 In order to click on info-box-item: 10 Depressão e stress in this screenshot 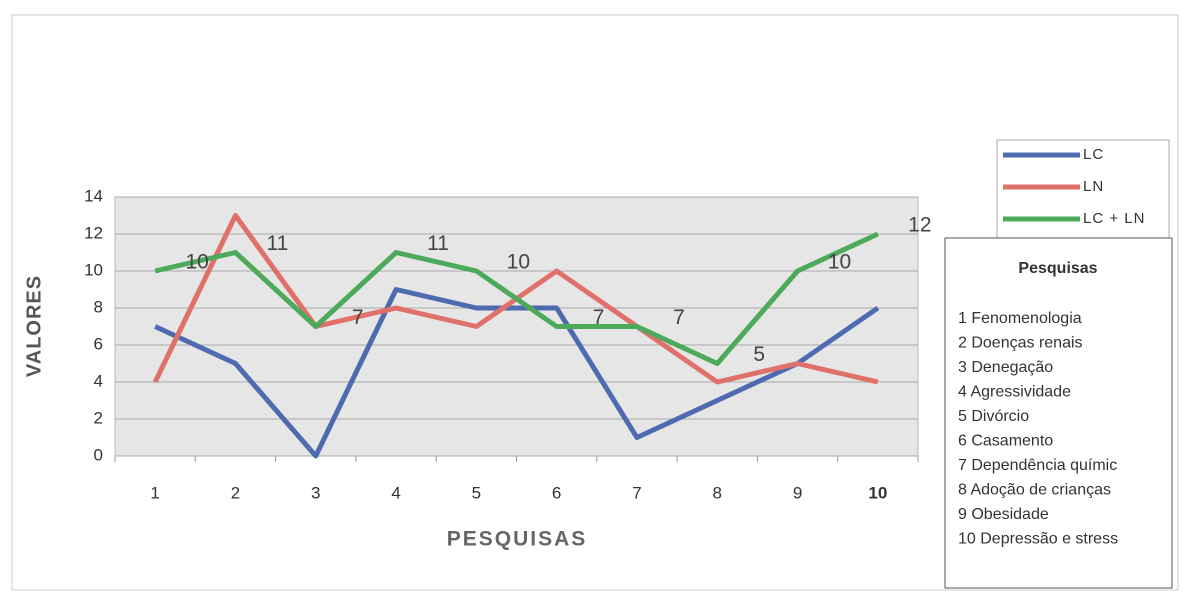, I will do `click(1038, 539)`.